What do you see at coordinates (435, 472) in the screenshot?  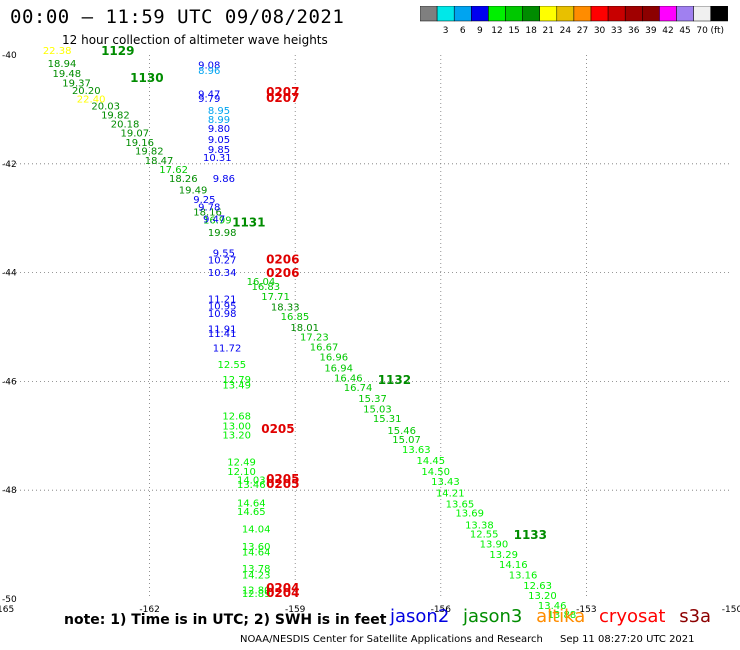 I see `swh-value-label: 14.50` at bounding box center [435, 472].